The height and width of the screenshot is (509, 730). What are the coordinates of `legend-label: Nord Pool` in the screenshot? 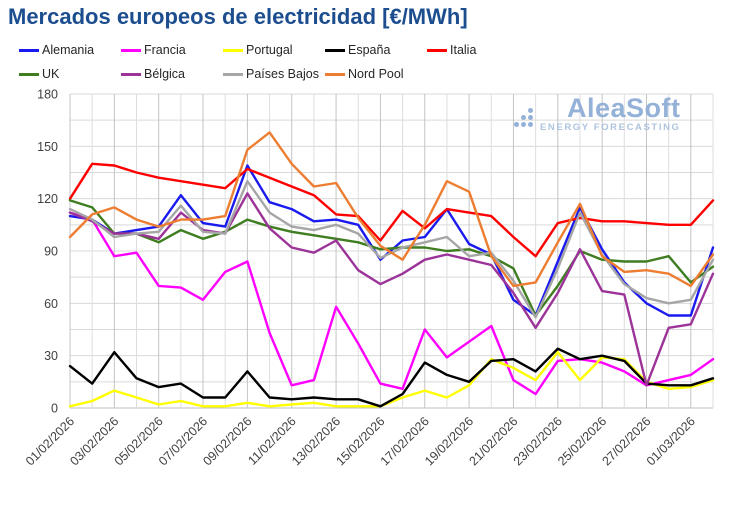 It's located at (376, 74).